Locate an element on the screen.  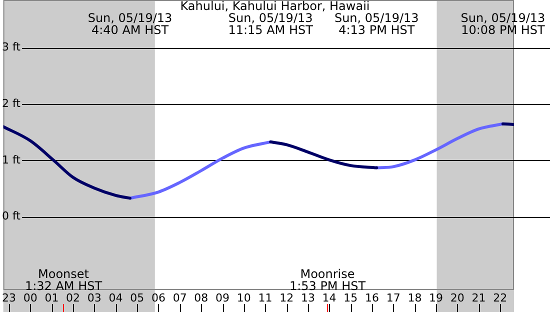
y-tick-label: 0 ft is located at coordinates (12, 216).